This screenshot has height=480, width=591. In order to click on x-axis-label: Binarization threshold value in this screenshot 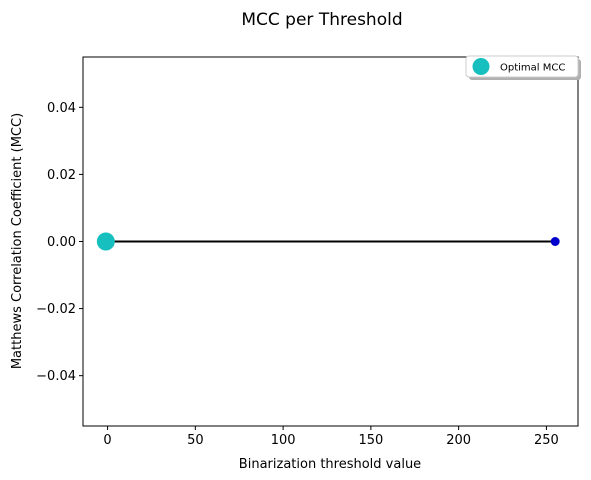, I will do `click(330, 464)`.